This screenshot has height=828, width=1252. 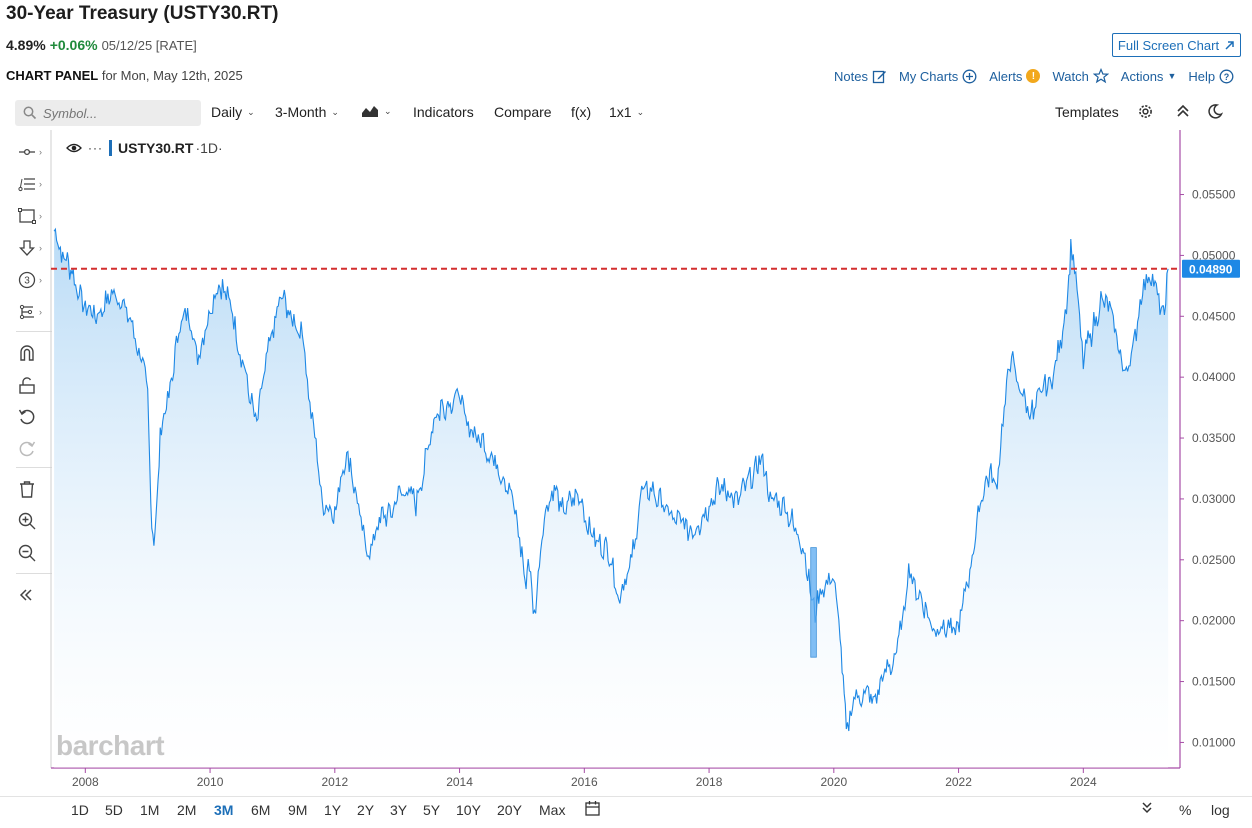 What do you see at coordinates (25, 595) in the screenshot?
I see `double-chevron-left-icon` at bounding box center [25, 595].